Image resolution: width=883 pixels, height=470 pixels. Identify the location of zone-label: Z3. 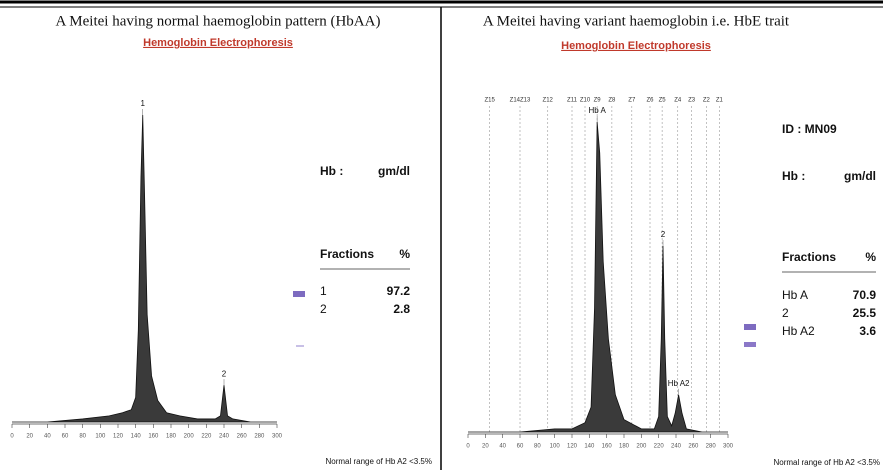
(692, 101).